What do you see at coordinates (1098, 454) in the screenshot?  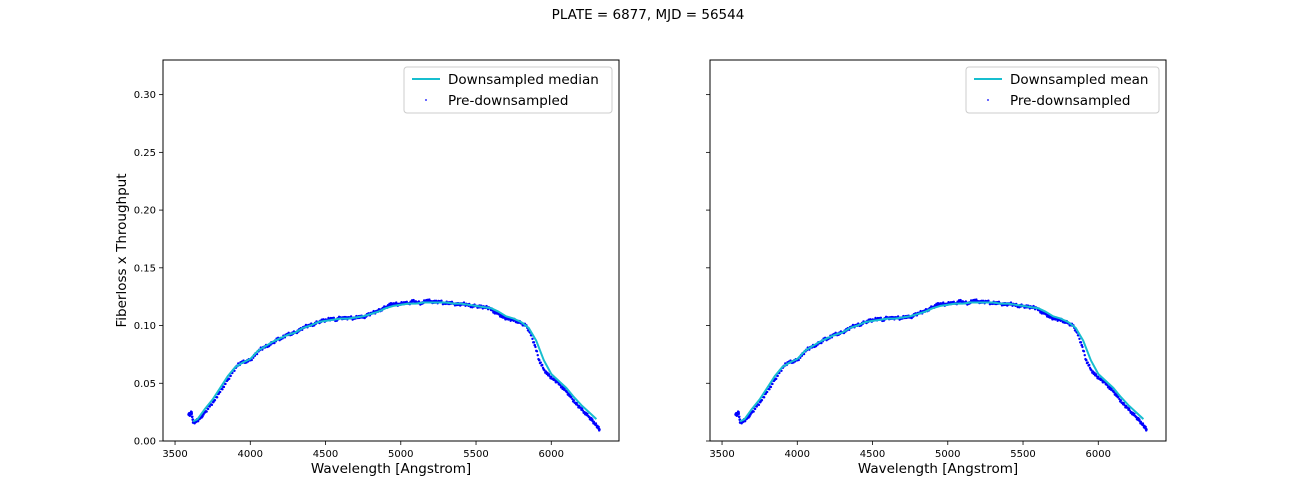 I see `x-tick-label: 6000` at bounding box center [1098, 454].